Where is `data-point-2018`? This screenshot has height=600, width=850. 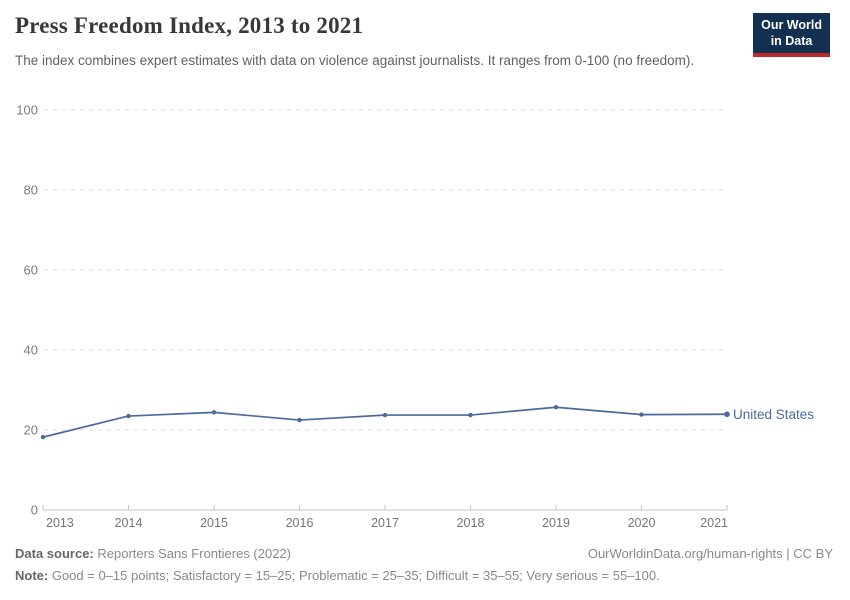
data-point-2018 is located at coordinates (470, 415).